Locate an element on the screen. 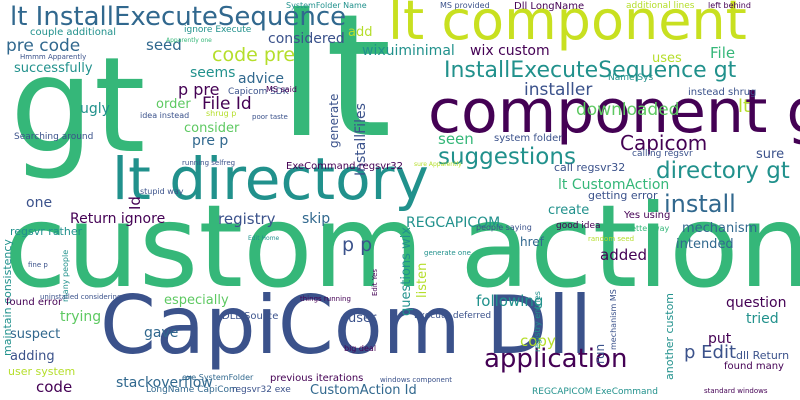 Image resolution: width=800 pixels, height=400 pixels. word: pre p is located at coordinates (210, 141).